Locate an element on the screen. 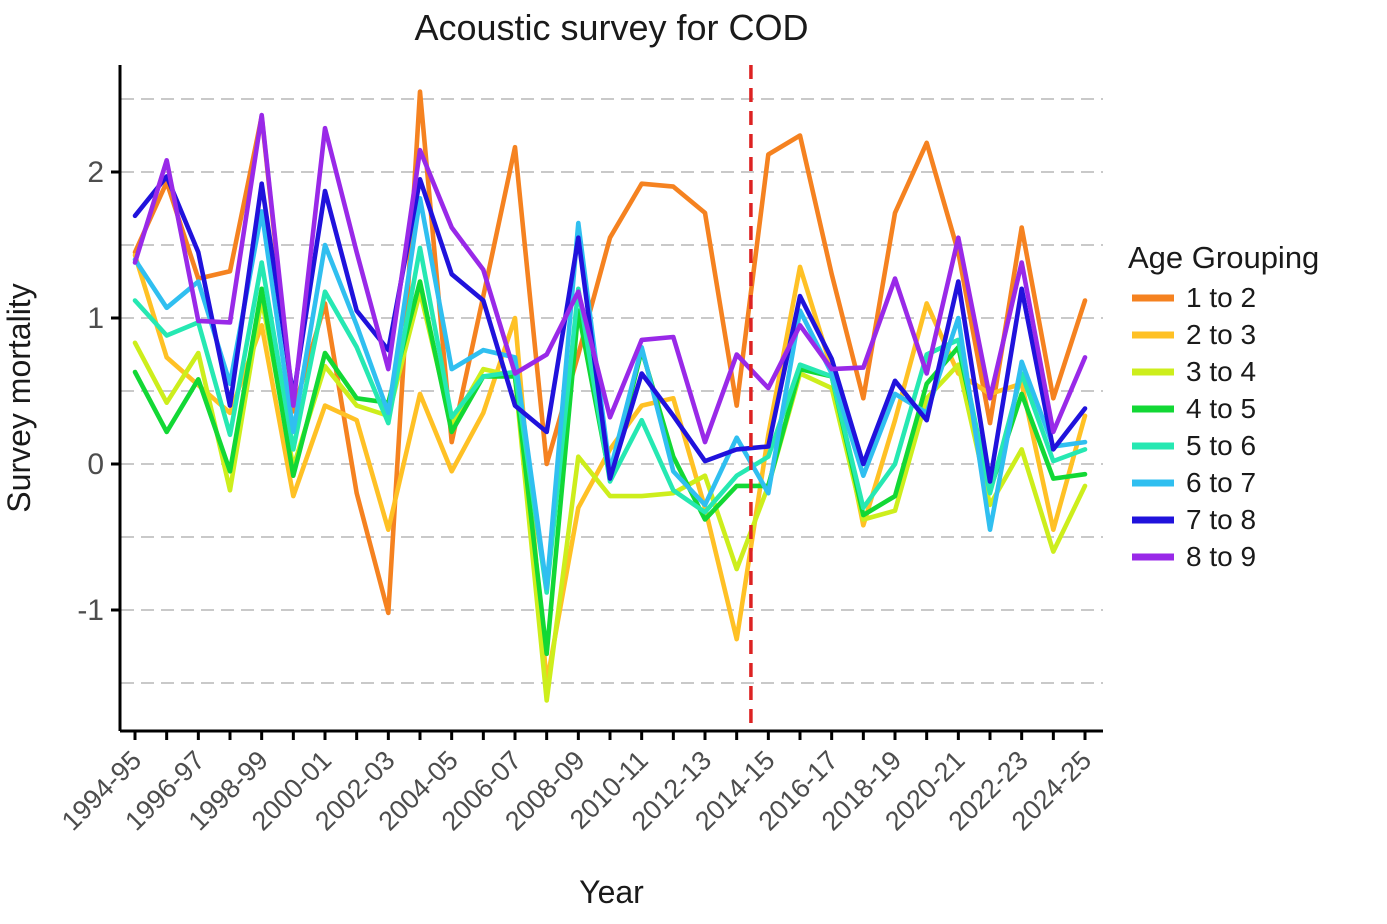 Image resolution: width=1387 pixels, height=924 pixels. legend-label-8-to-9: 8 to 9 is located at coordinates (1221, 556).